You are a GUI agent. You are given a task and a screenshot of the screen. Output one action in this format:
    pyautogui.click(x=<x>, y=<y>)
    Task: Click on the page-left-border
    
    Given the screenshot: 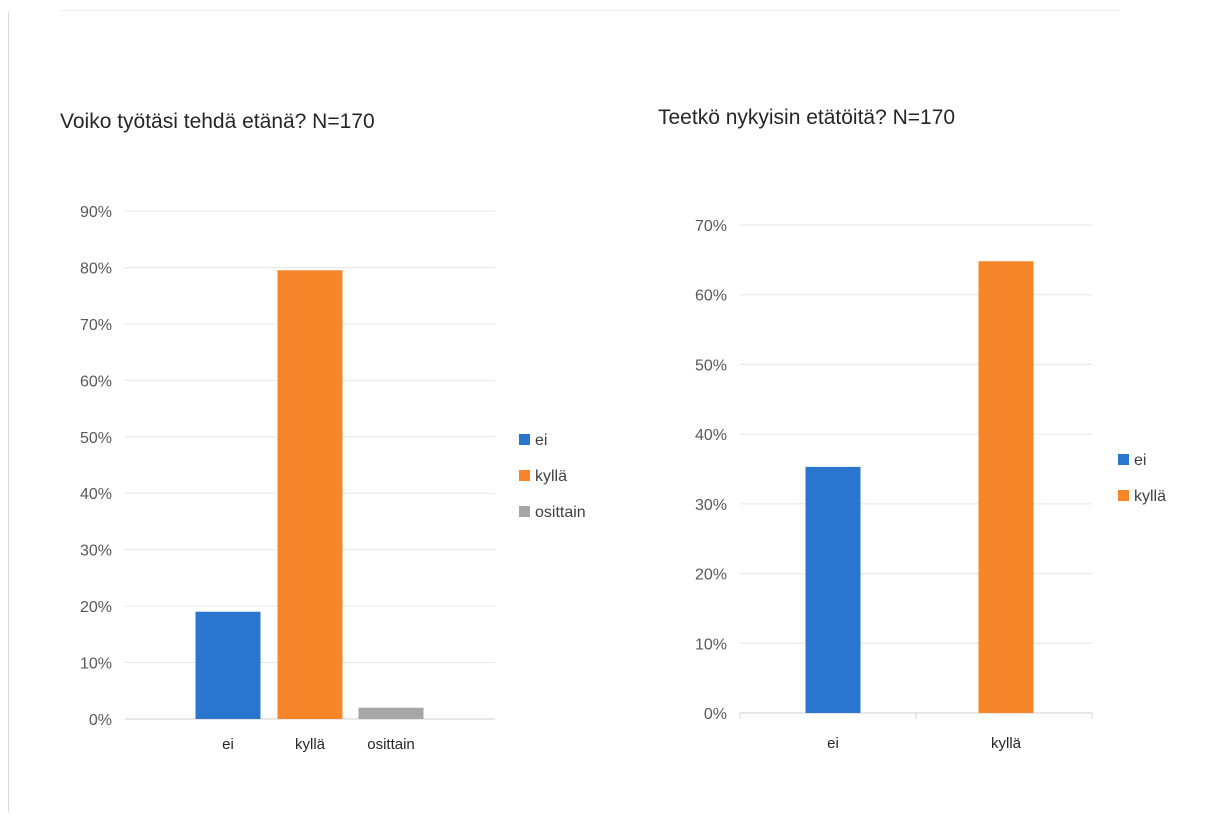 What is the action you would take?
    pyautogui.click(x=8, y=412)
    